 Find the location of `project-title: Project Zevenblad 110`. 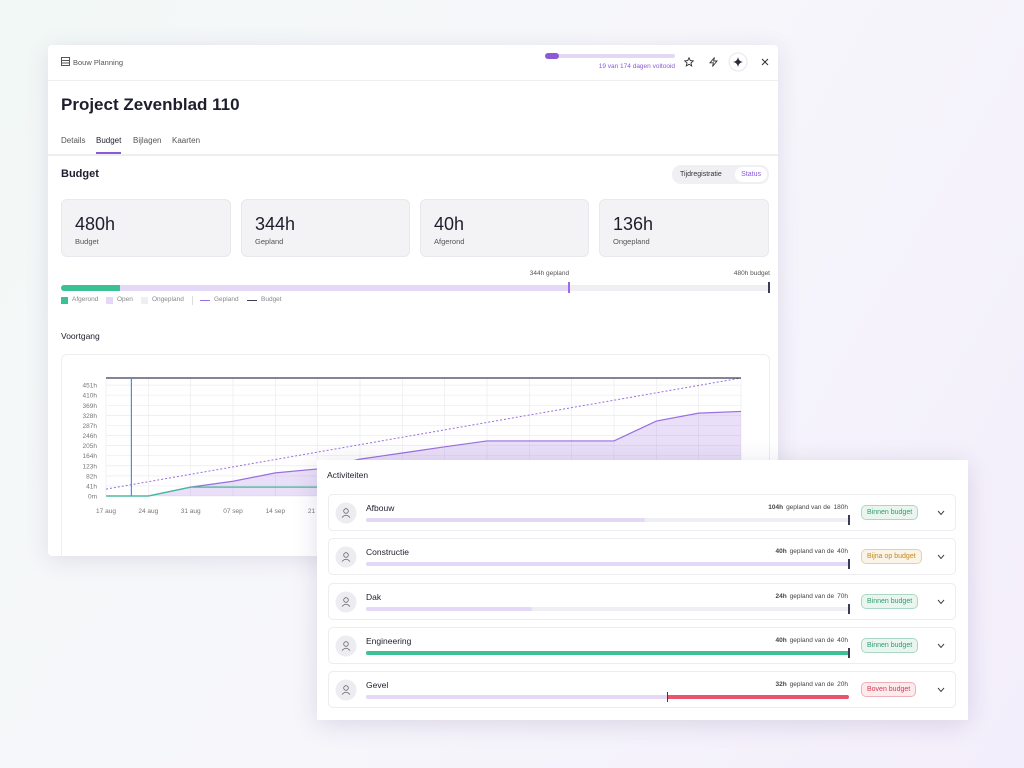

project-title: Project Zevenblad 110 is located at coordinates (150, 104).